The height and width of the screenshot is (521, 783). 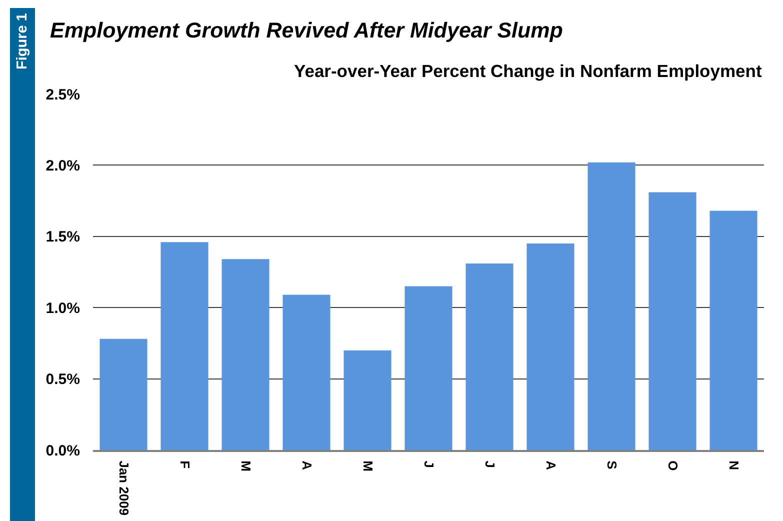 What do you see at coordinates (124, 488) in the screenshot?
I see `x-tick-label: Jan 2009` at bounding box center [124, 488].